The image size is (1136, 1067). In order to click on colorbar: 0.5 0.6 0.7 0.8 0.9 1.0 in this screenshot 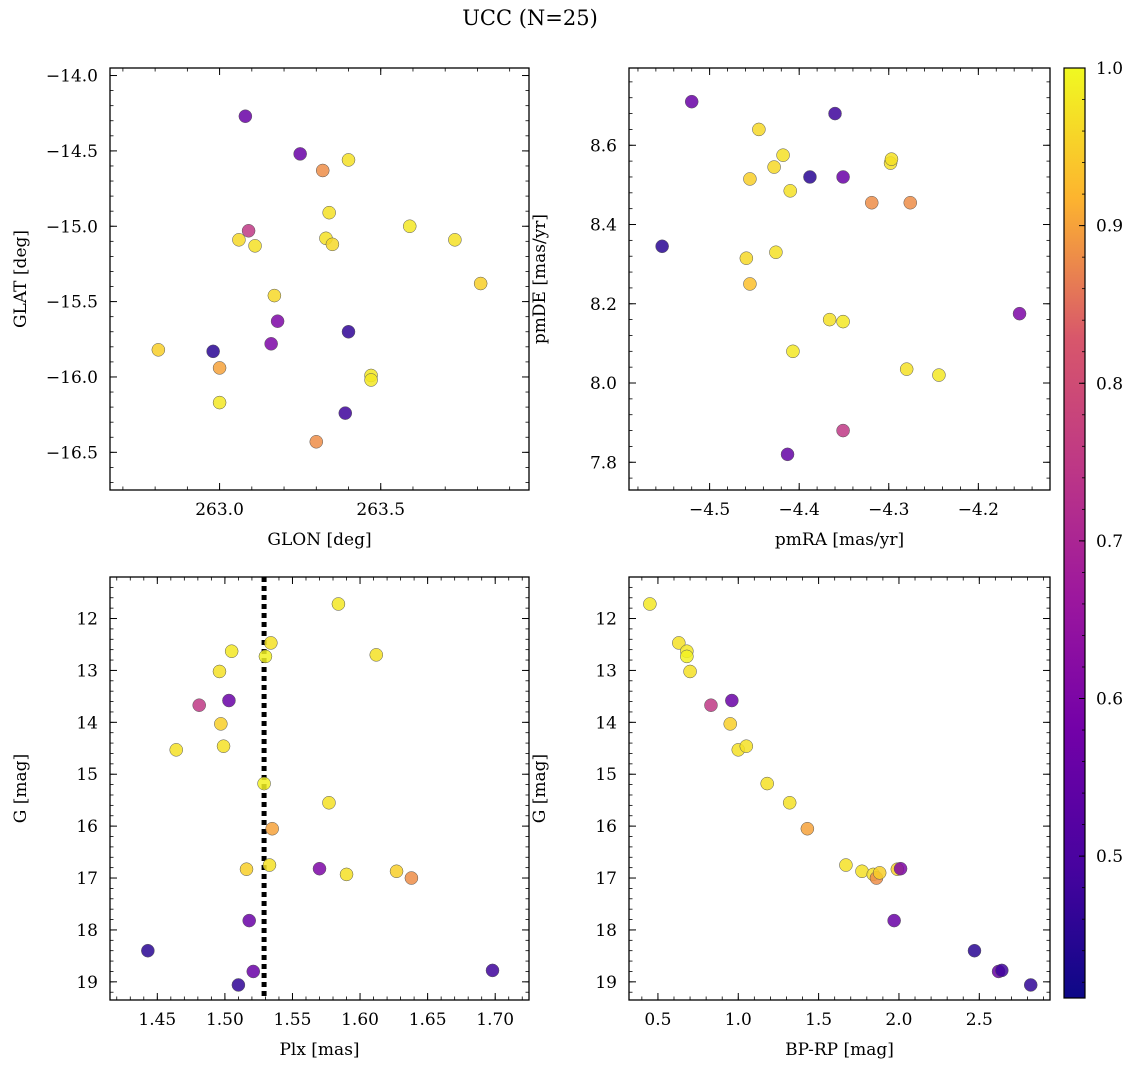, I will do `click(1093, 529)`.